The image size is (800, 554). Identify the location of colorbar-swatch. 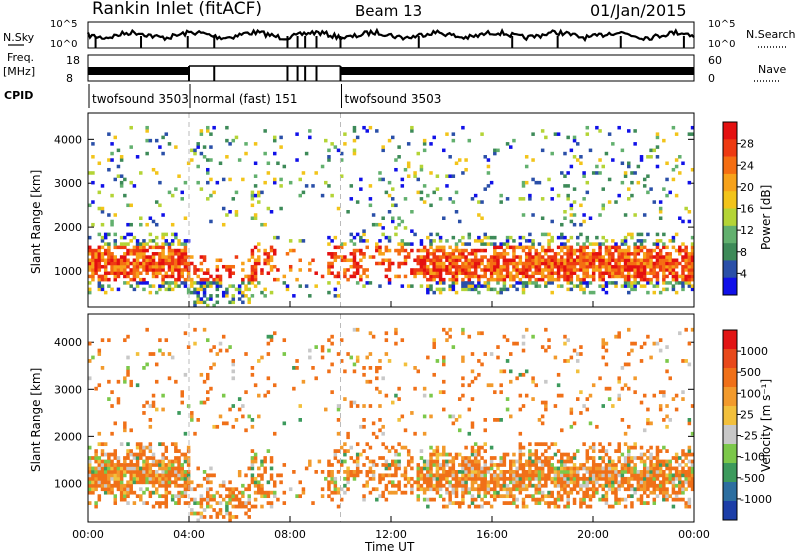
(730, 148).